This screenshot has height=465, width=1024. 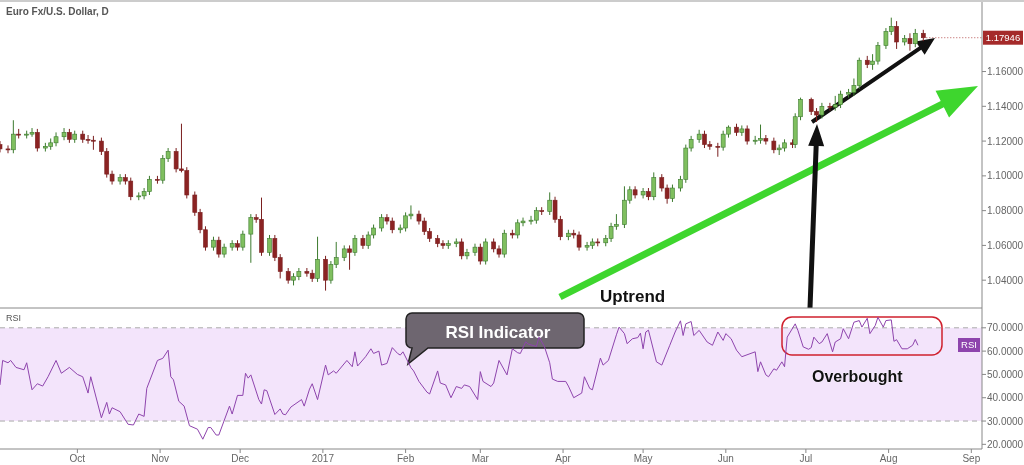 I want to click on y-tick-label: 20.0000, so click(x=1005, y=444).